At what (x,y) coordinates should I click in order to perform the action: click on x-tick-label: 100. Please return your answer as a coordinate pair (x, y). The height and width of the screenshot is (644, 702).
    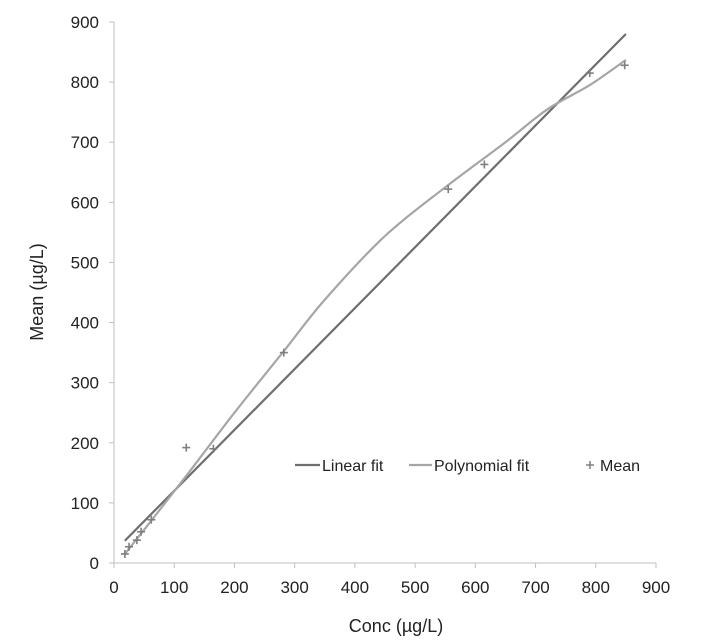
    Looking at the image, I should click on (174, 587).